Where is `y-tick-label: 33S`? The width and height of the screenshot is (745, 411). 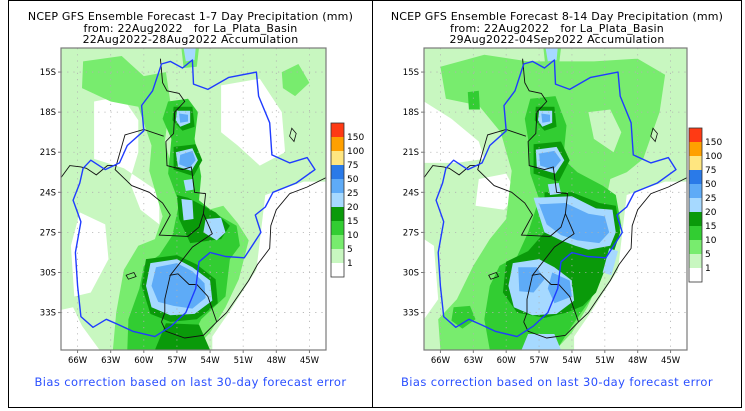 y-tick-label: 33S is located at coordinates (411, 314).